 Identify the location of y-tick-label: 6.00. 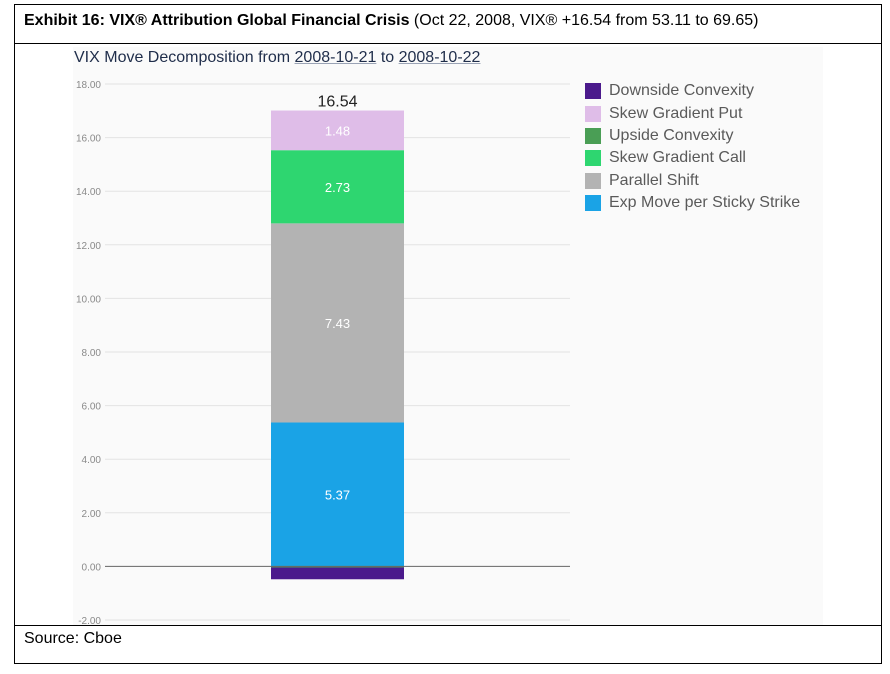
(92, 407).